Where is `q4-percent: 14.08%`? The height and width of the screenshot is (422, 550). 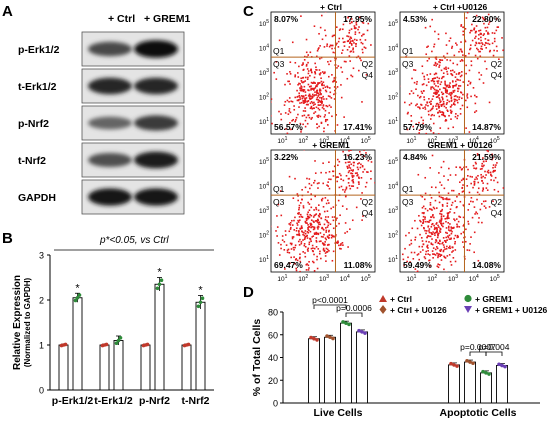 q4-percent: 14.08% is located at coordinates (486, 265).